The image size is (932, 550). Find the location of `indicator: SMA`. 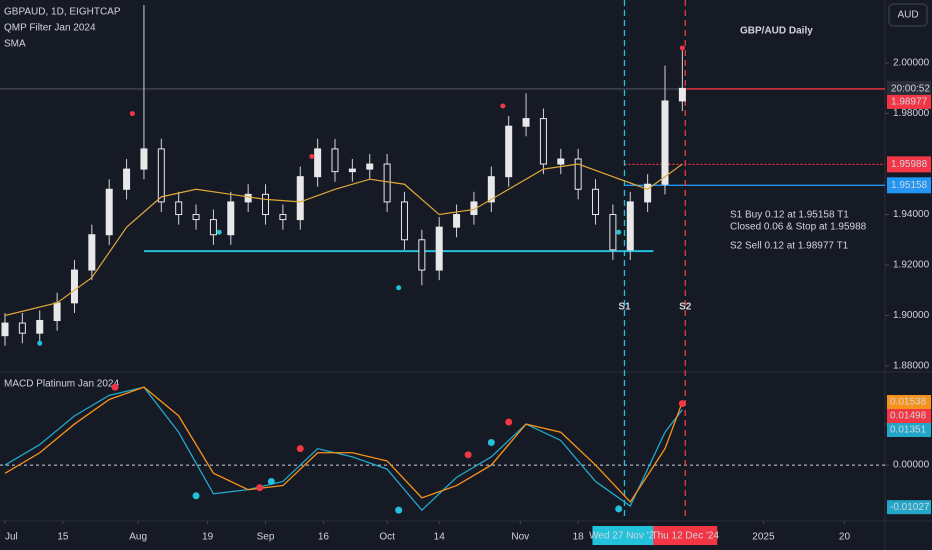

indicator: SMA is located at coordinates (15, 44).